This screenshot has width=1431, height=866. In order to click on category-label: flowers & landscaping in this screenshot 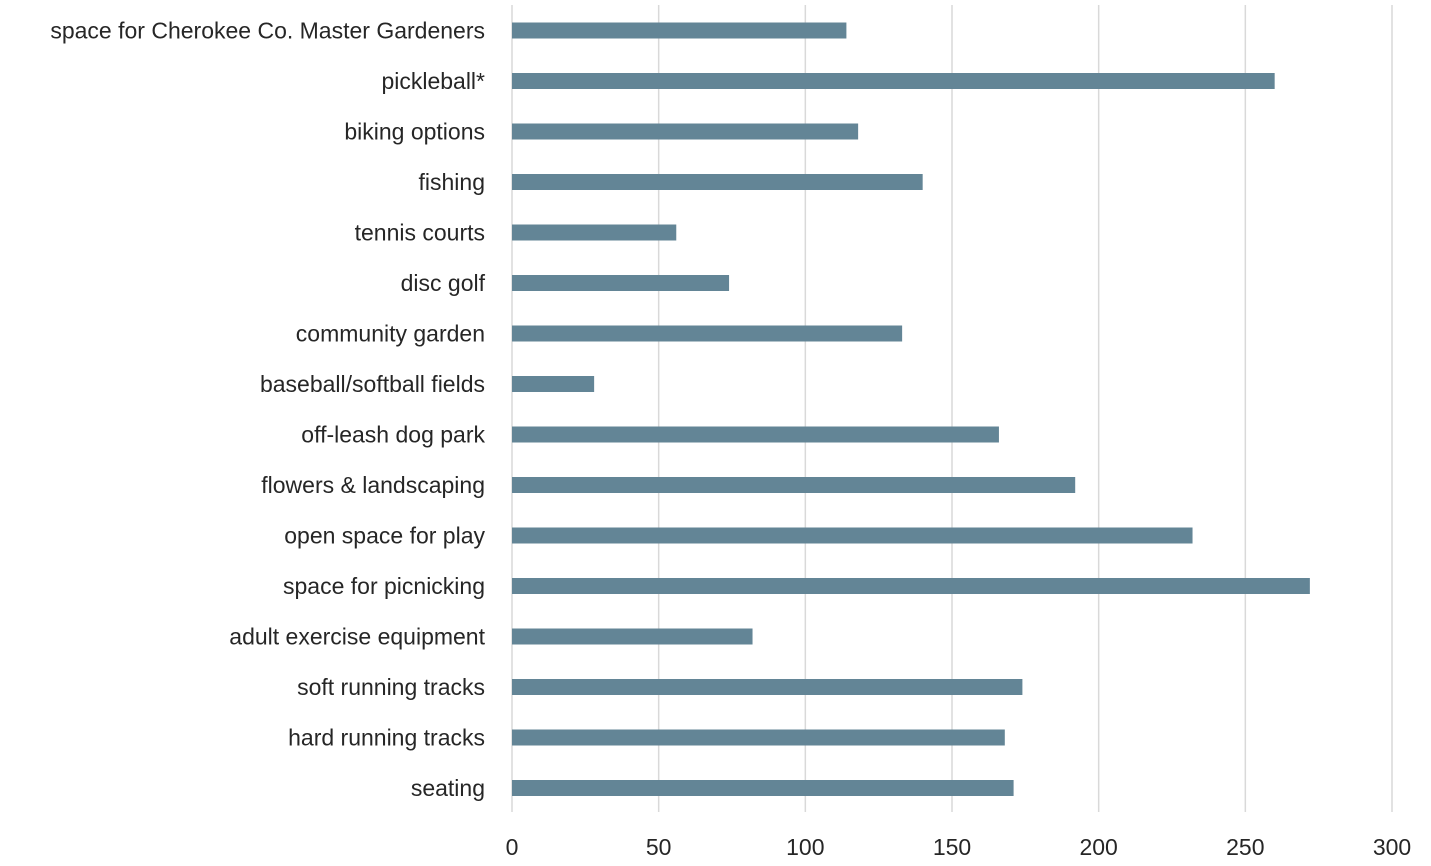, I will do `click(373, 485)`.